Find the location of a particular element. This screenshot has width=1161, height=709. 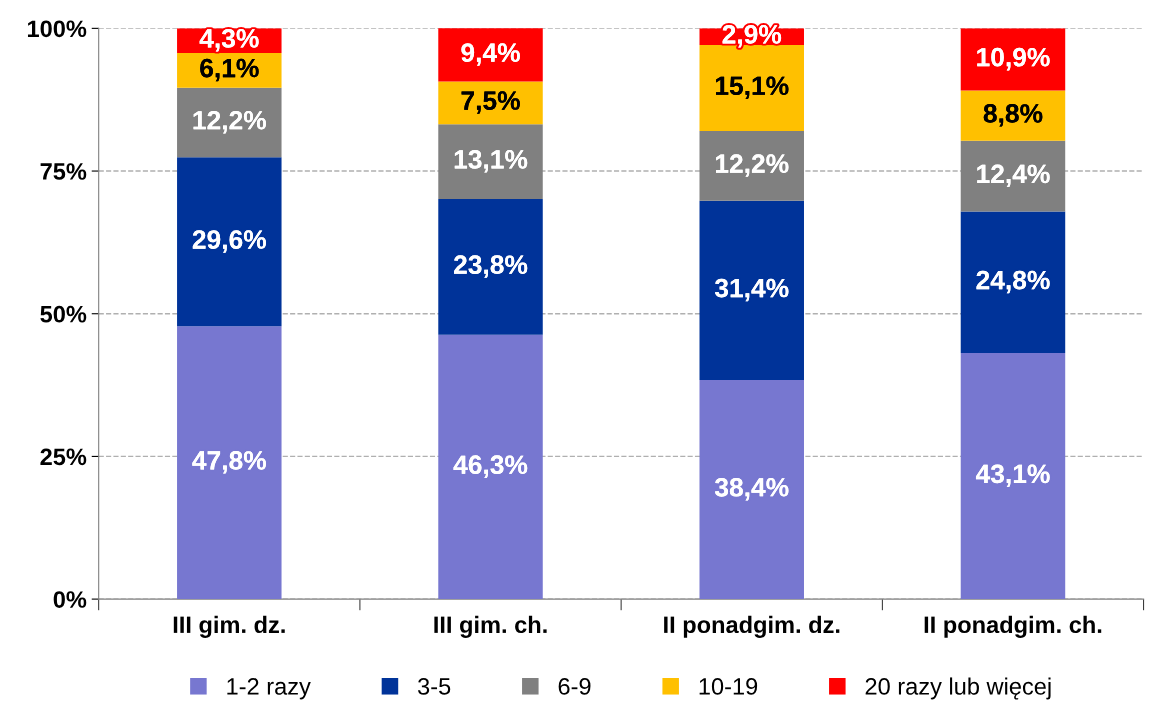

legend-label: 6-9 is located at coordinates (574, 686).